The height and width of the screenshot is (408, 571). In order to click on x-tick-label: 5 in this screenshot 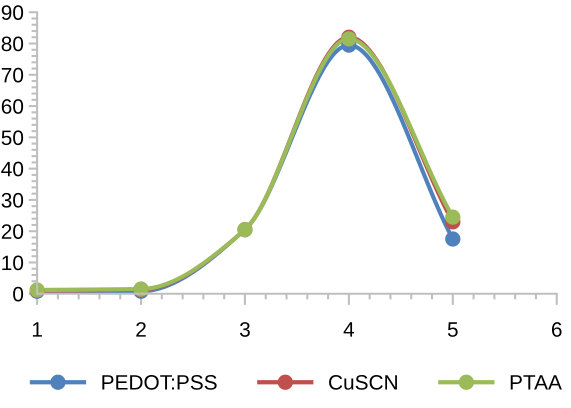, I will do `click(453, 329)`.